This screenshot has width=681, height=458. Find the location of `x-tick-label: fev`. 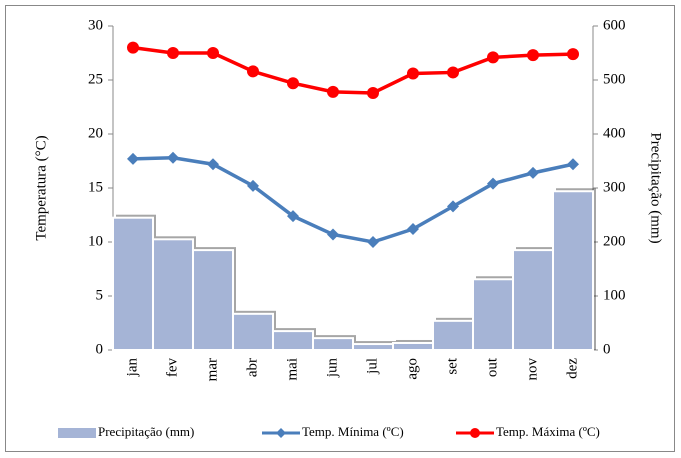

x-tick-label: fev is located at coordinates (172, 368).